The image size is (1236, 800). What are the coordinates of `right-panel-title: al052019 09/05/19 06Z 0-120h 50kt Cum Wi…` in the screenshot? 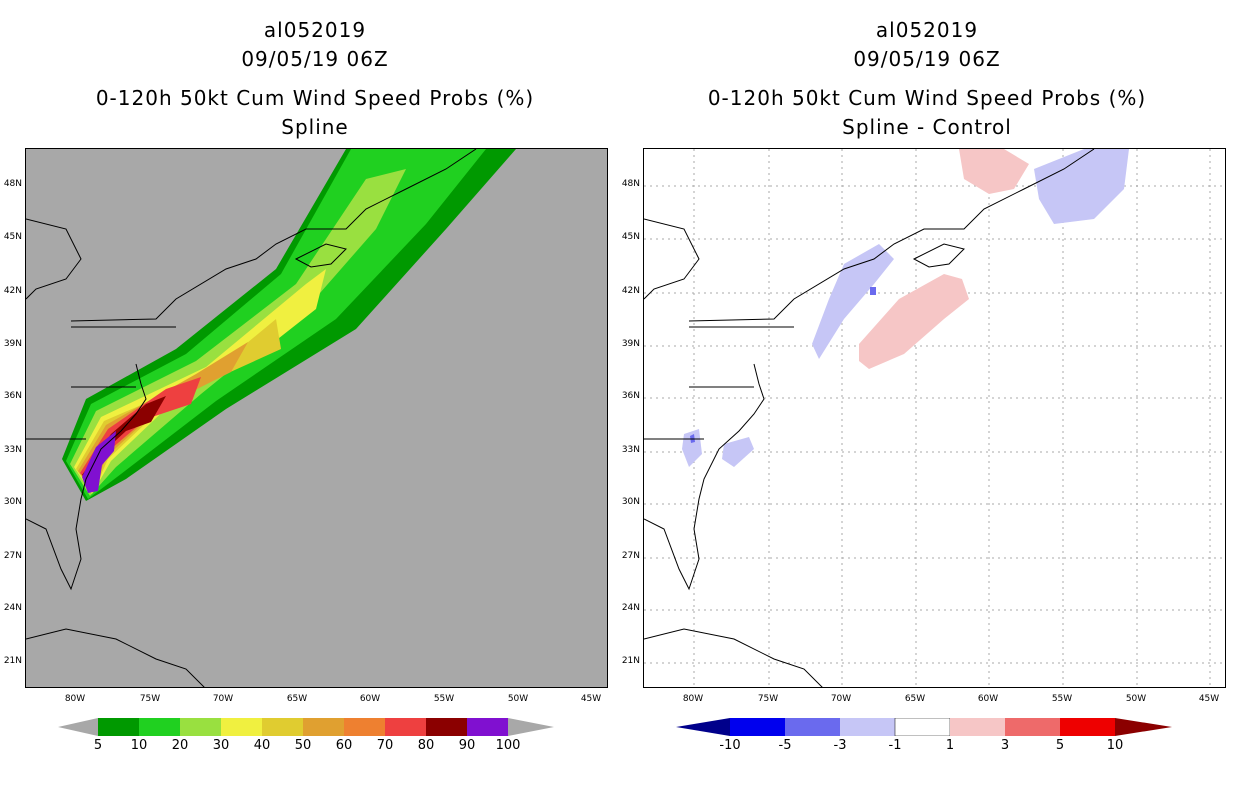 It's located at (927, 79).